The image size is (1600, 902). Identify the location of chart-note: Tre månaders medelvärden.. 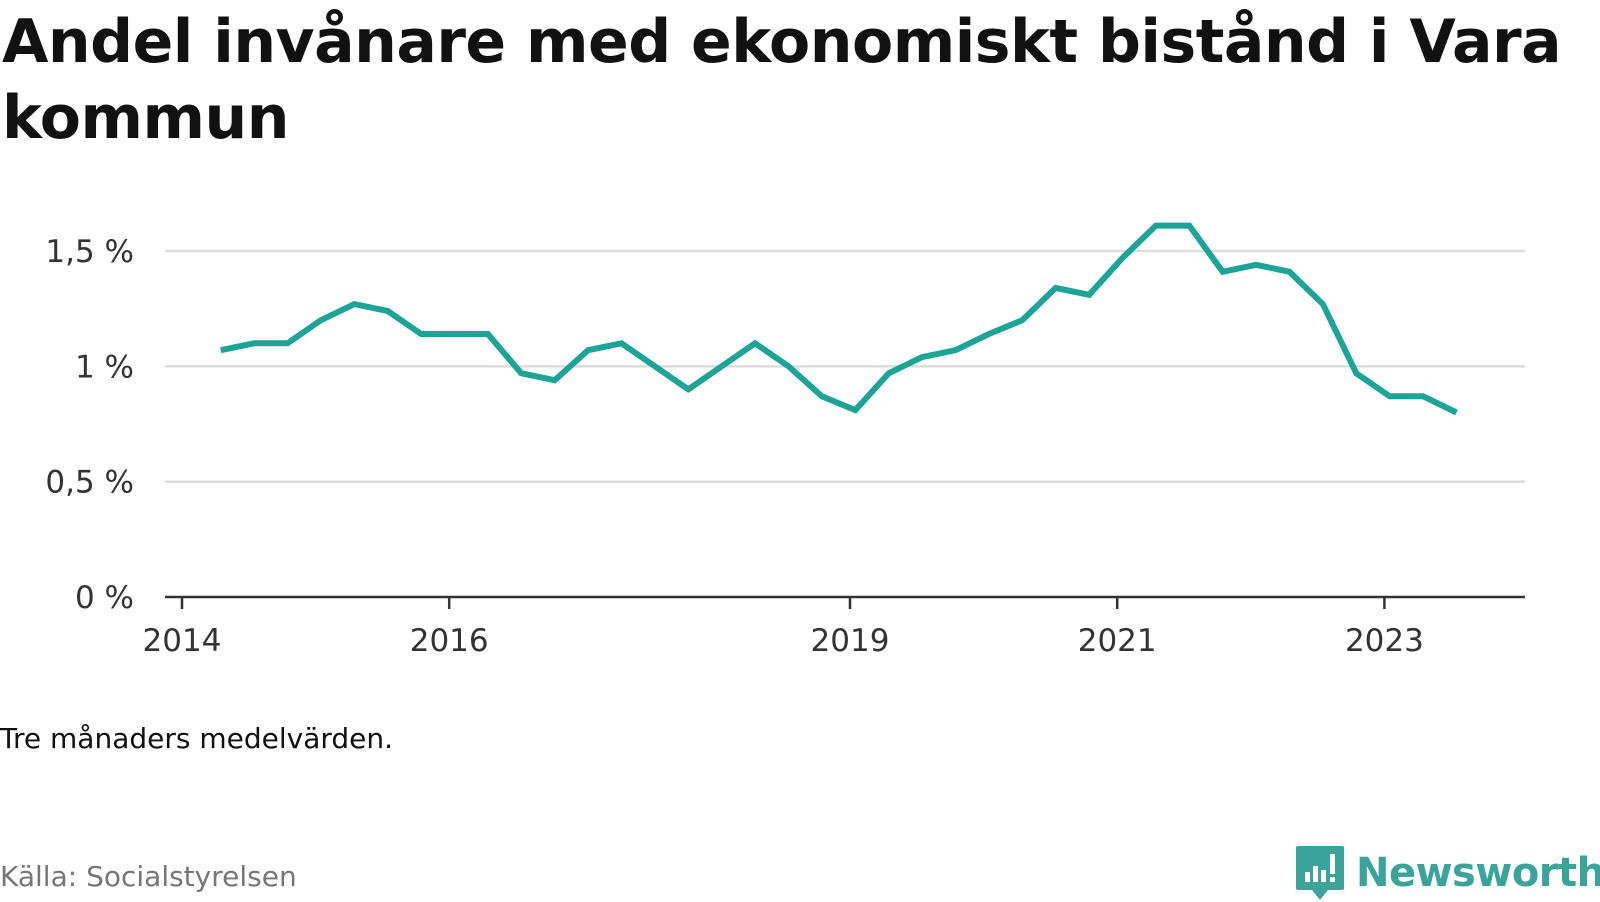
(197, 738).